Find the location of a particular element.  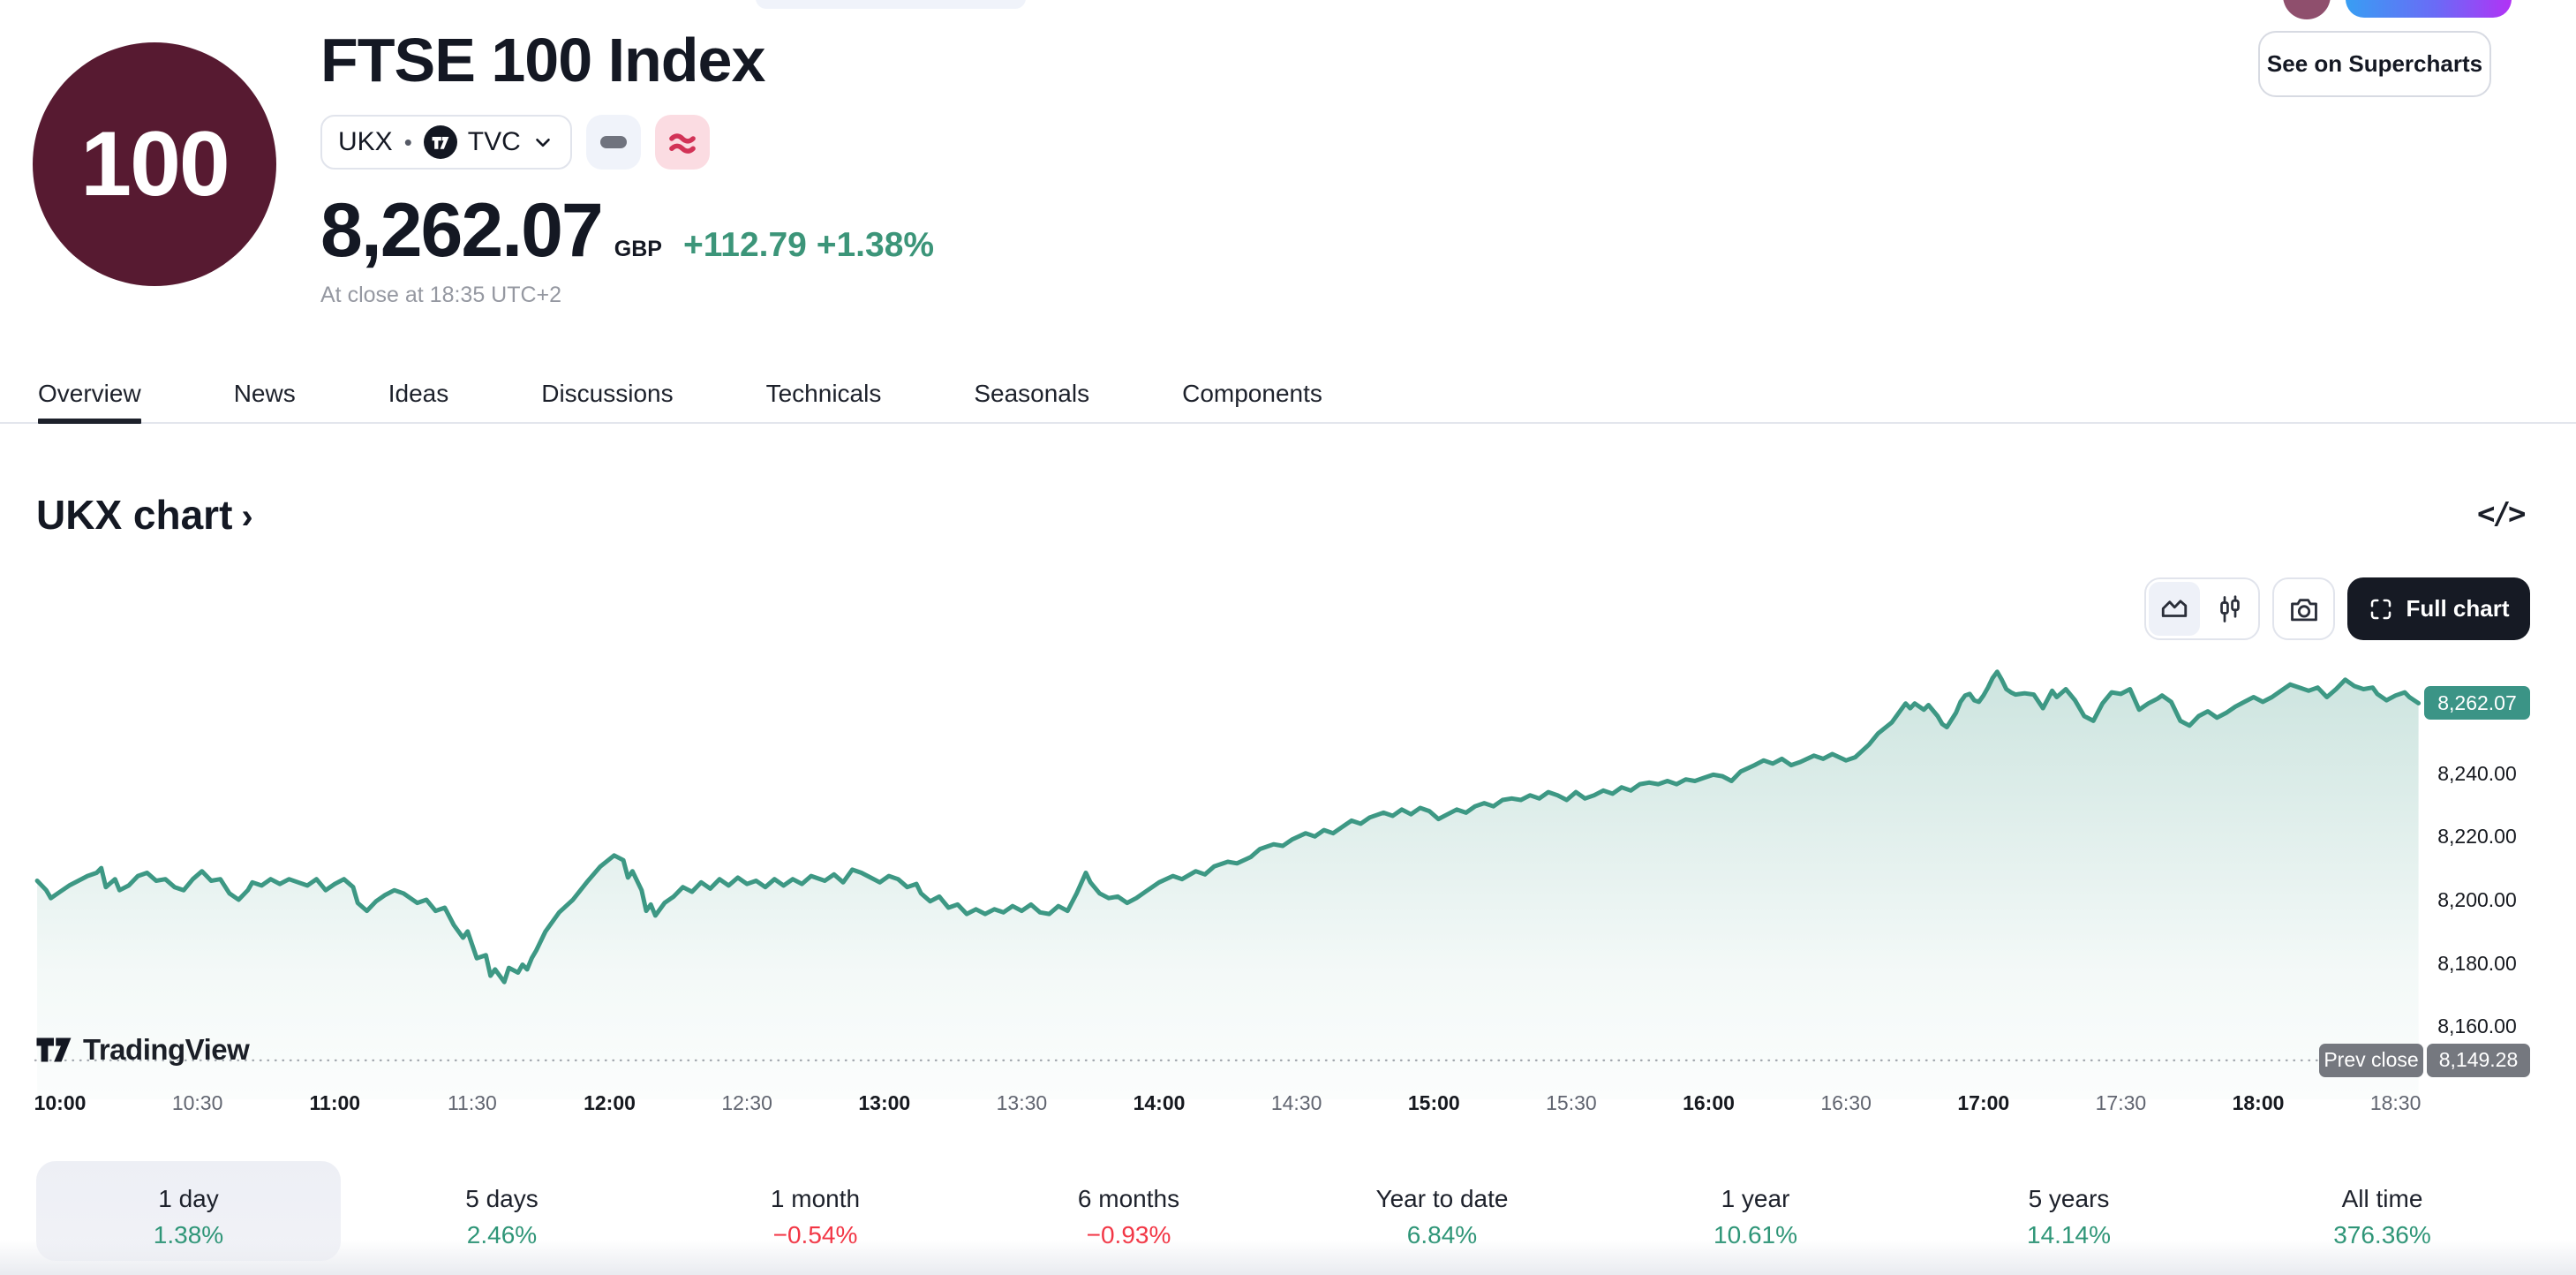

time-axis-label: 10:30 is located at coordinates (197, 1102).